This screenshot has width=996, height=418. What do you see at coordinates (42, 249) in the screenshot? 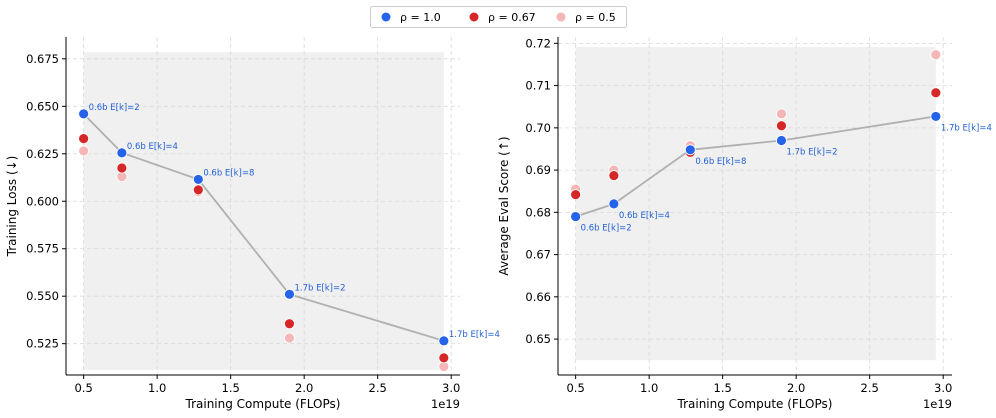
I see `y-tick-label: 0.575` at bounding box center [42, 249].